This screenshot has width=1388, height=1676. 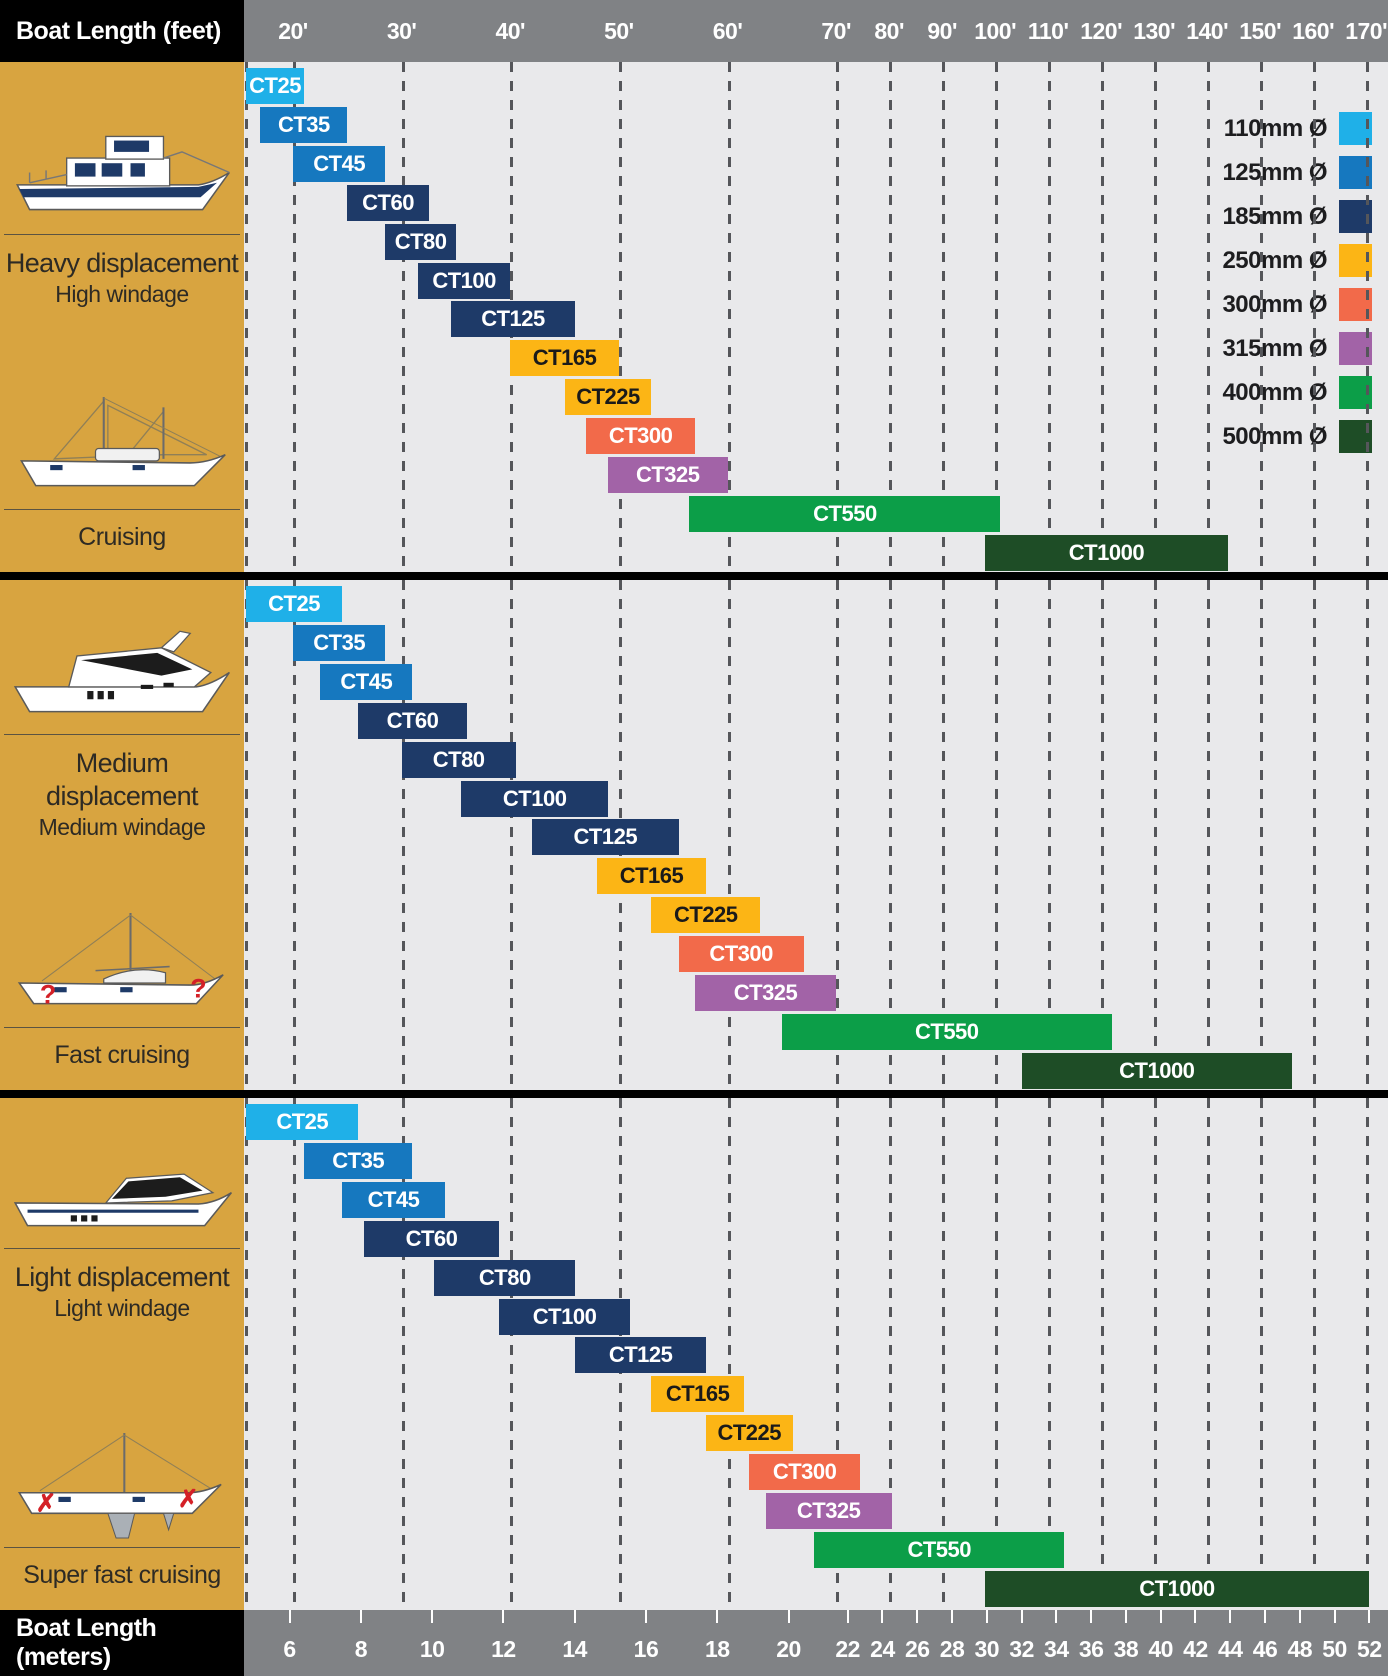 What do you see at coordinates (393, 1199) in the screenshot?
I see `bar-ct45-light: CT45` at bounding box center [393, 1199].